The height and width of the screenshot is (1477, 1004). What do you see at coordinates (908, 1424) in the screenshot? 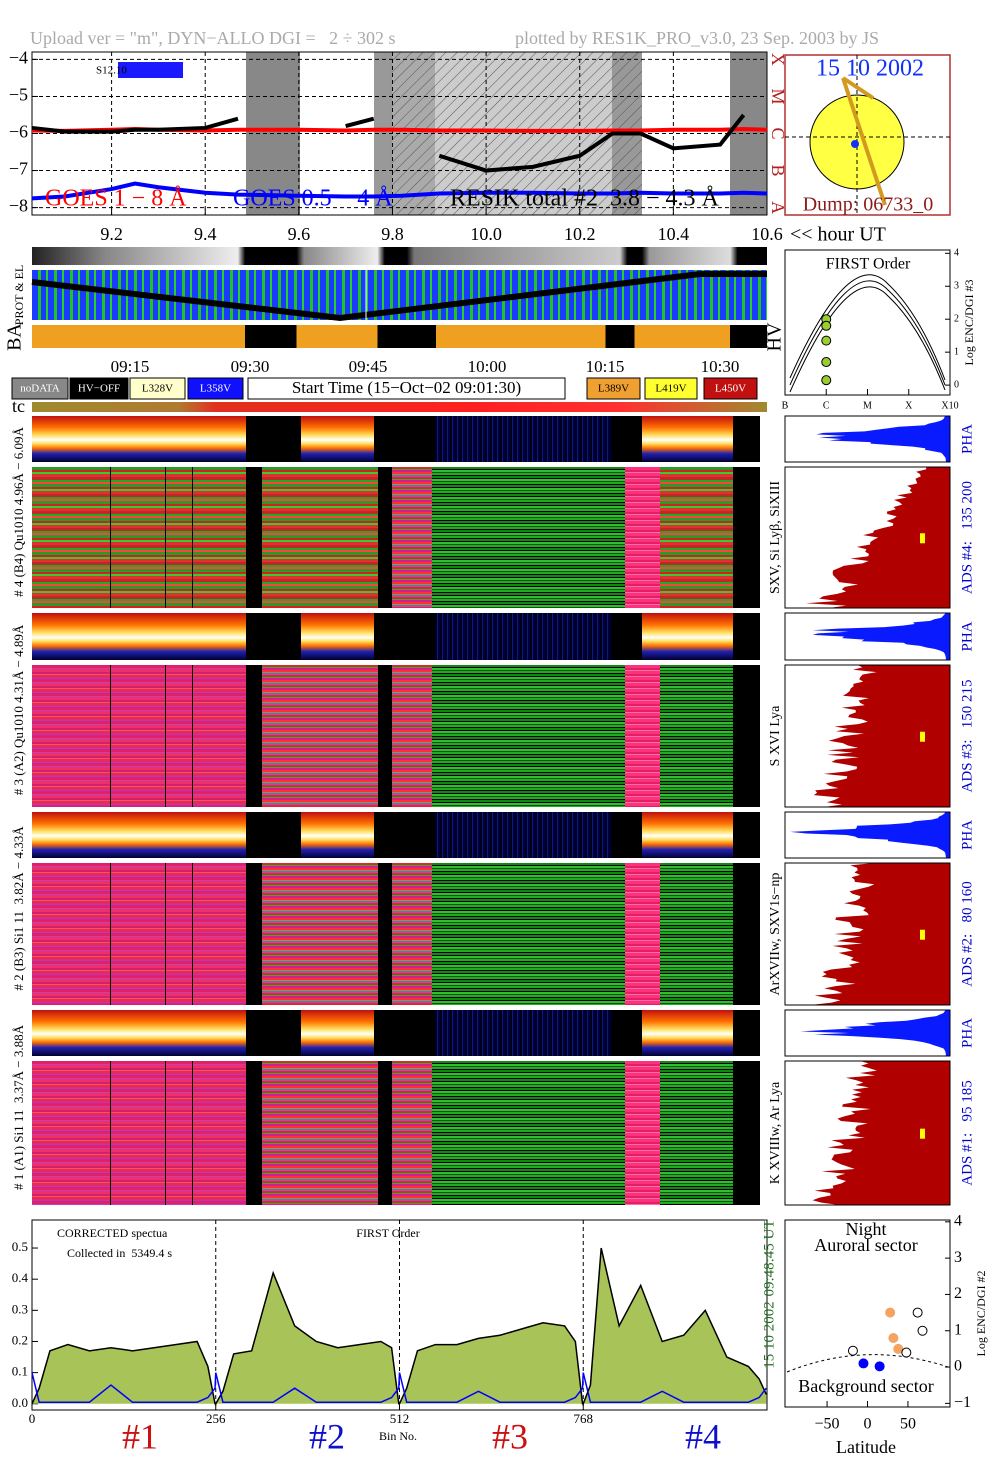
I see `x-tick-label: 50` at bounding box center [908, 1424].